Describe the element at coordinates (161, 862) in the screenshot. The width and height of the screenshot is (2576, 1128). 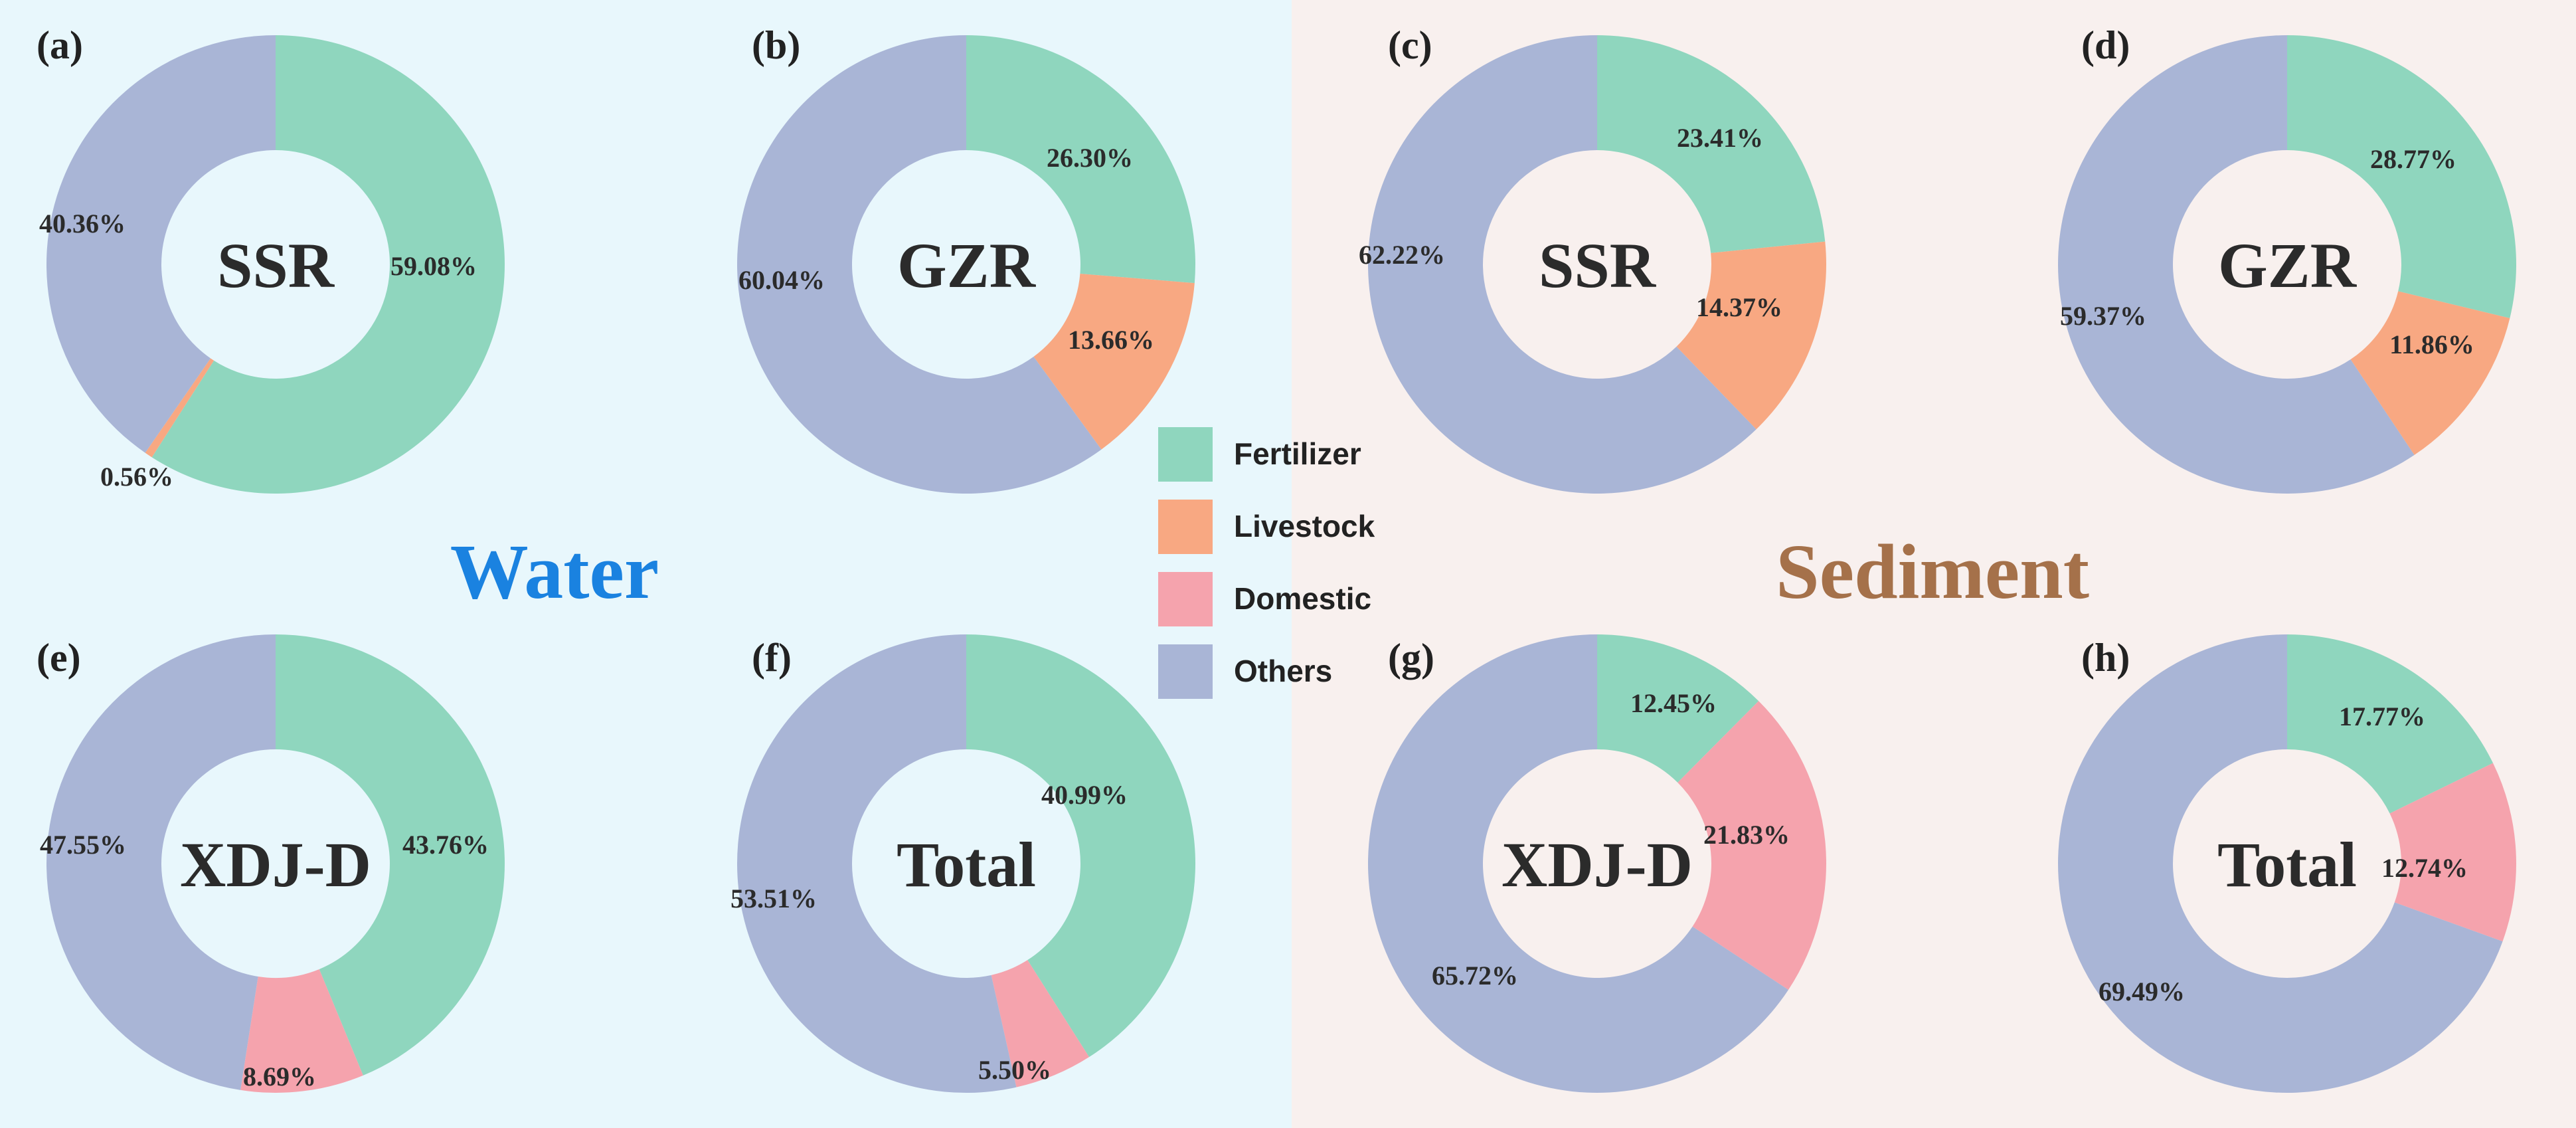
I see `slice-e-others` at that location.